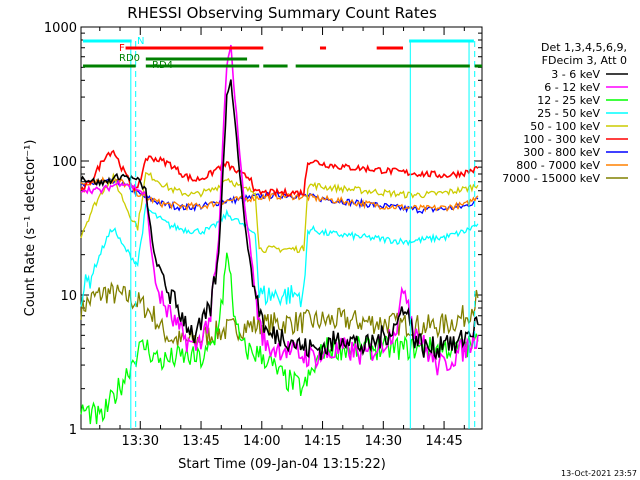  I want to click on series-line-100-300keV, so click(279, 174).